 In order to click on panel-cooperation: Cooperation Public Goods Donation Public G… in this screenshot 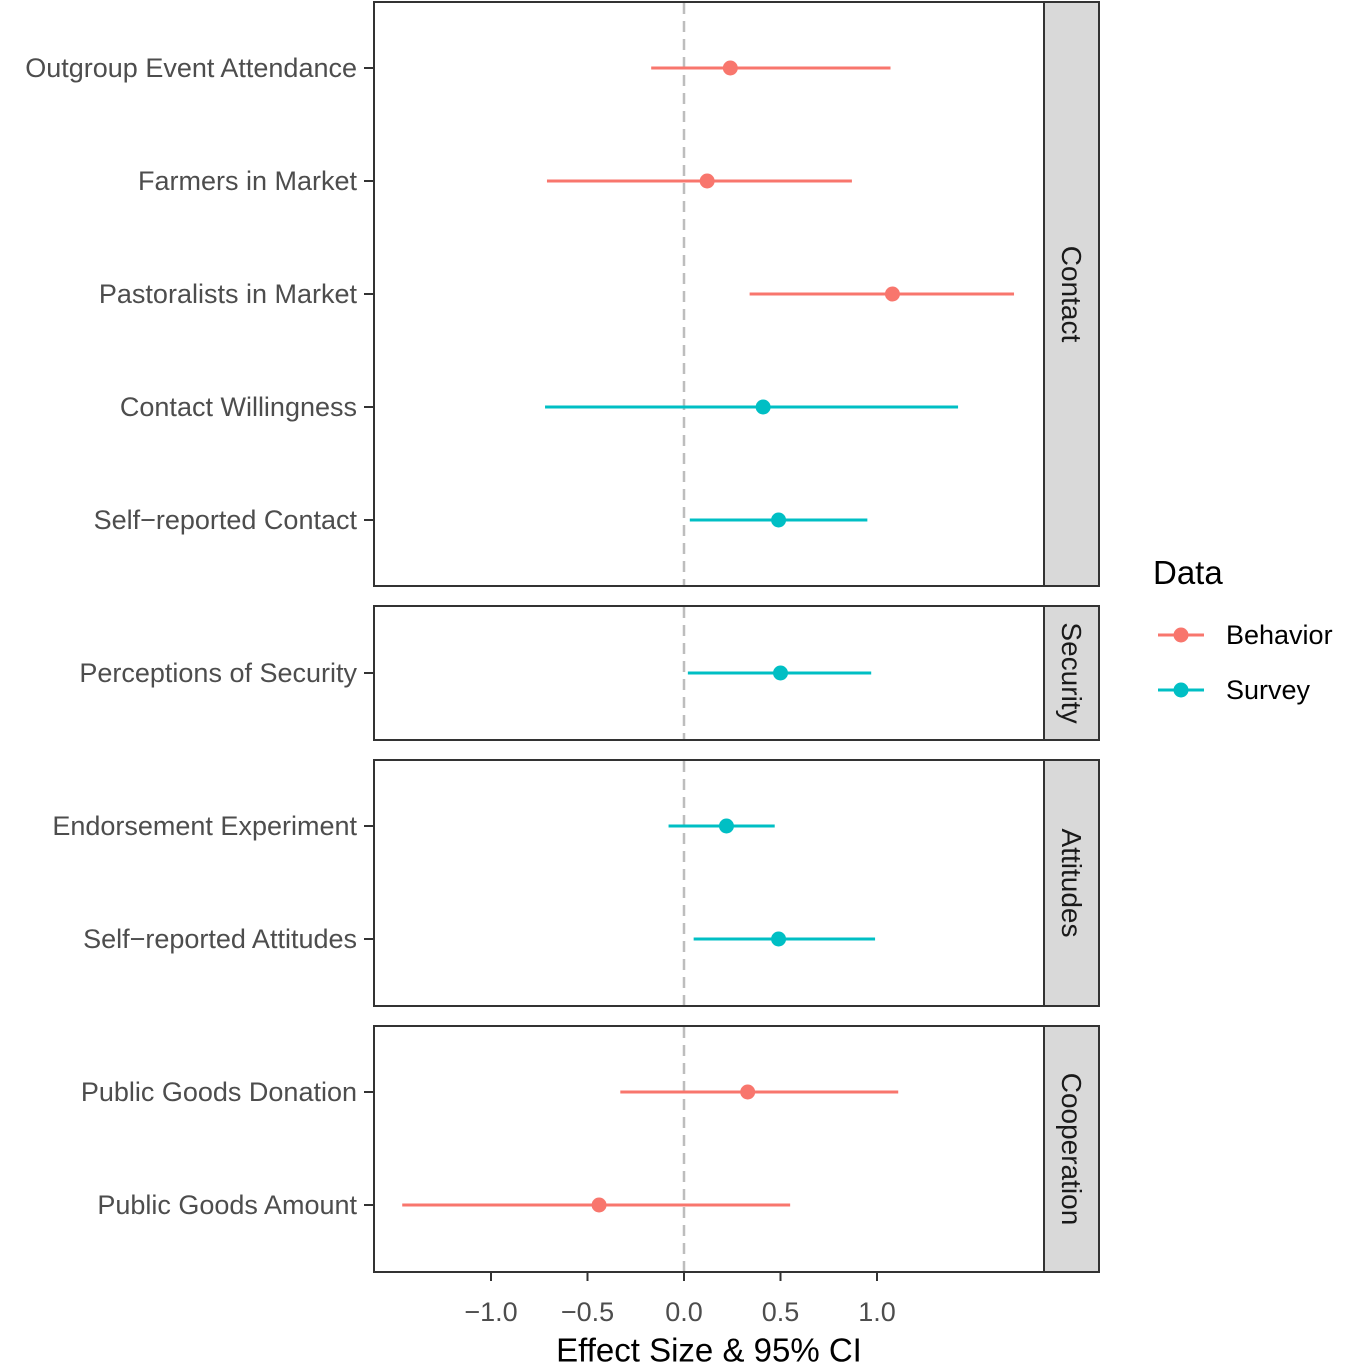, I will do `click(590, 1149)`.